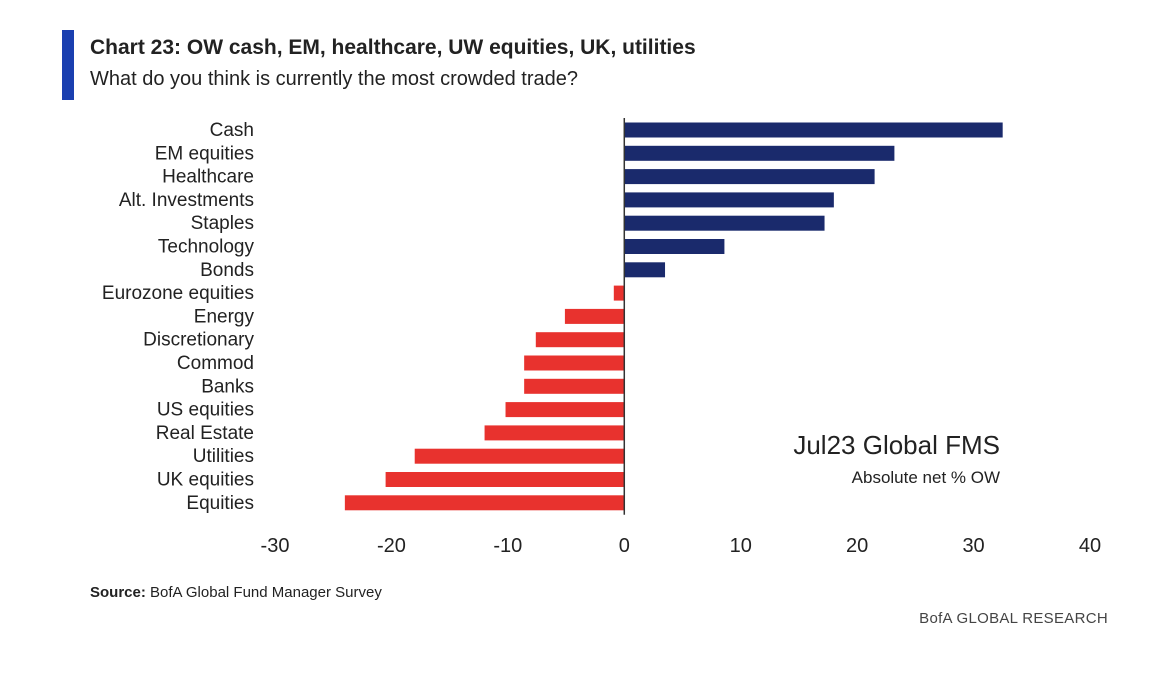 This screenshot has height=676, width=1156. I want to click on tick-labels-group: -30 -20 -10 0 10 20 30 40, so click(681, 546).